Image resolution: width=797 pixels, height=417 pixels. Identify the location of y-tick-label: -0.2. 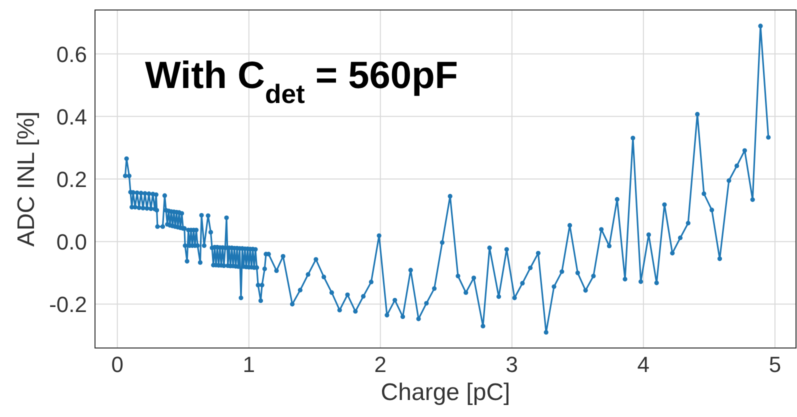
(68, 305).